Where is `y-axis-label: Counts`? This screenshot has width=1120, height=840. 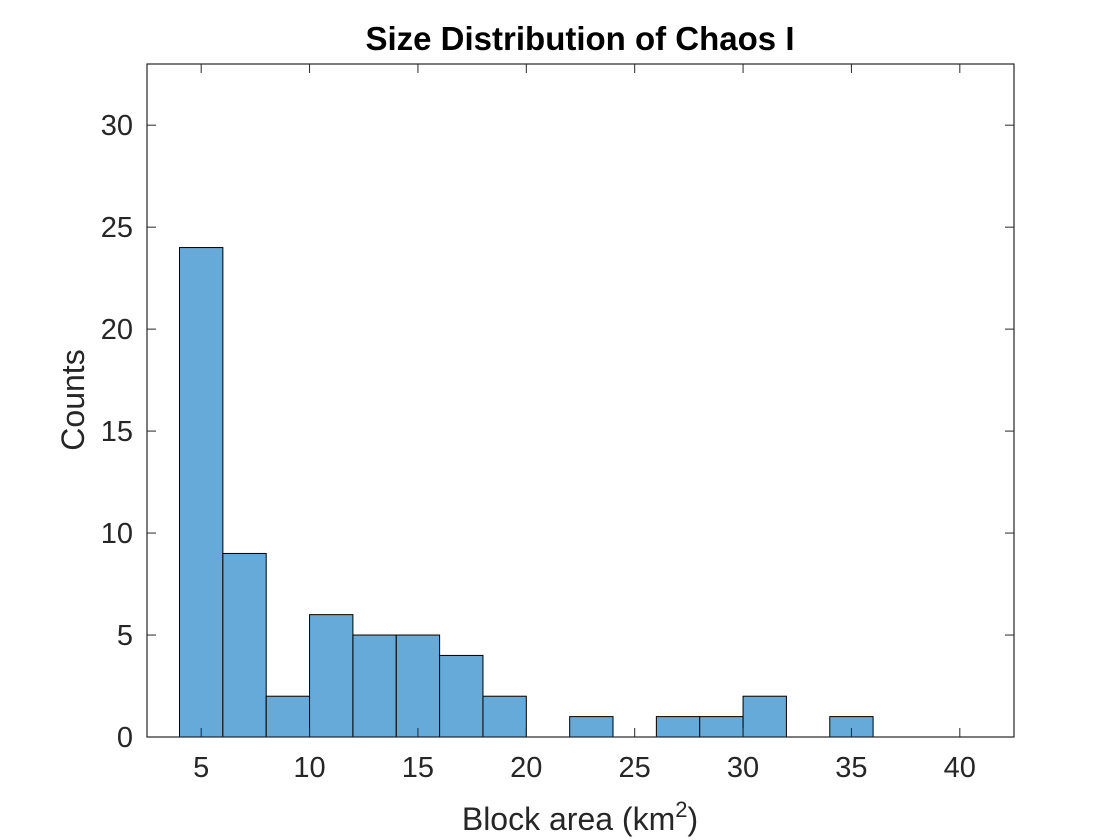
y-axis-label: Counts is located at coordinates (73, 399).